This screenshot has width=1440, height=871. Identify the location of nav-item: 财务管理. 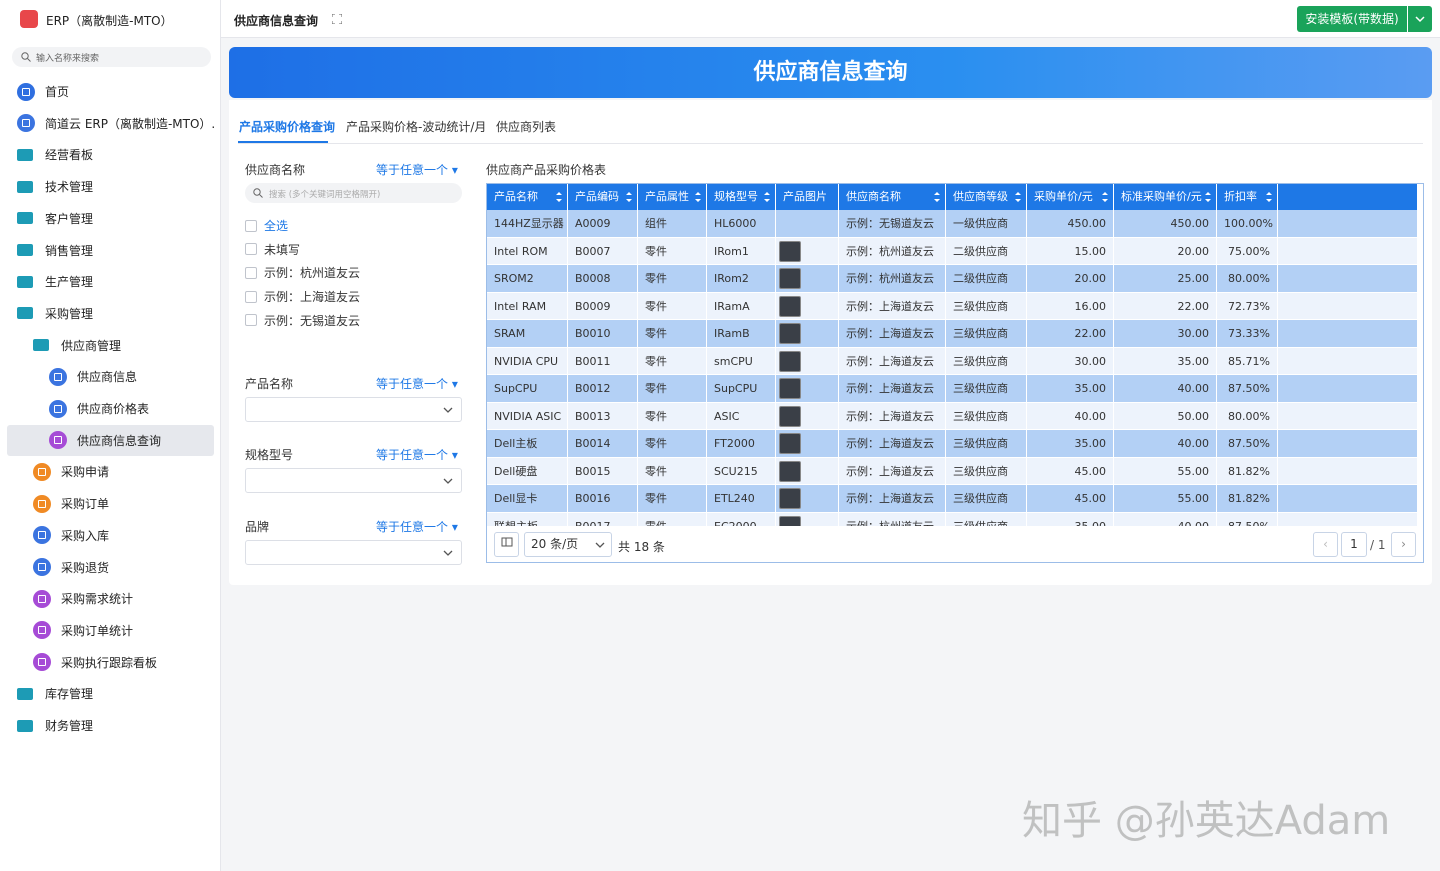
(110, 725).